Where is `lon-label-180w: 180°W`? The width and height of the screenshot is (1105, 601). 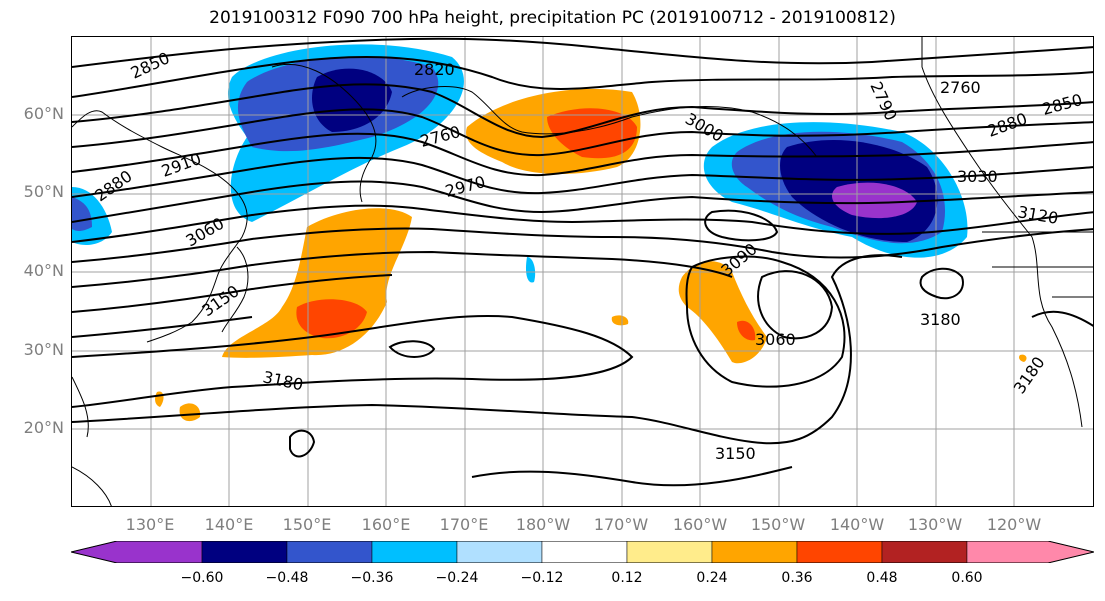 lon-label-180w: 180°W is located at coordinates (543, 524).